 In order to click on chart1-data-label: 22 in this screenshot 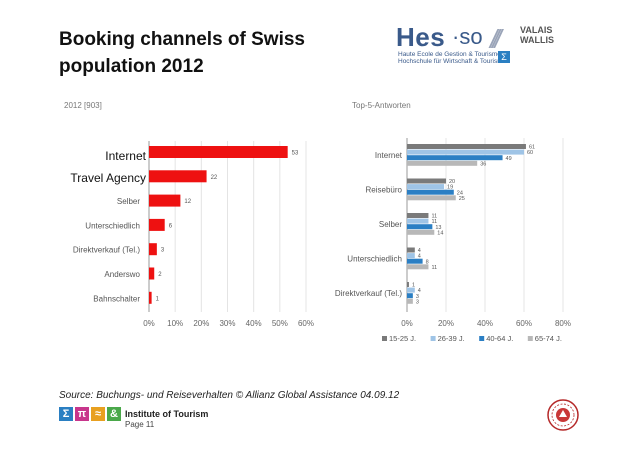, I will do `click(214, 178)`.